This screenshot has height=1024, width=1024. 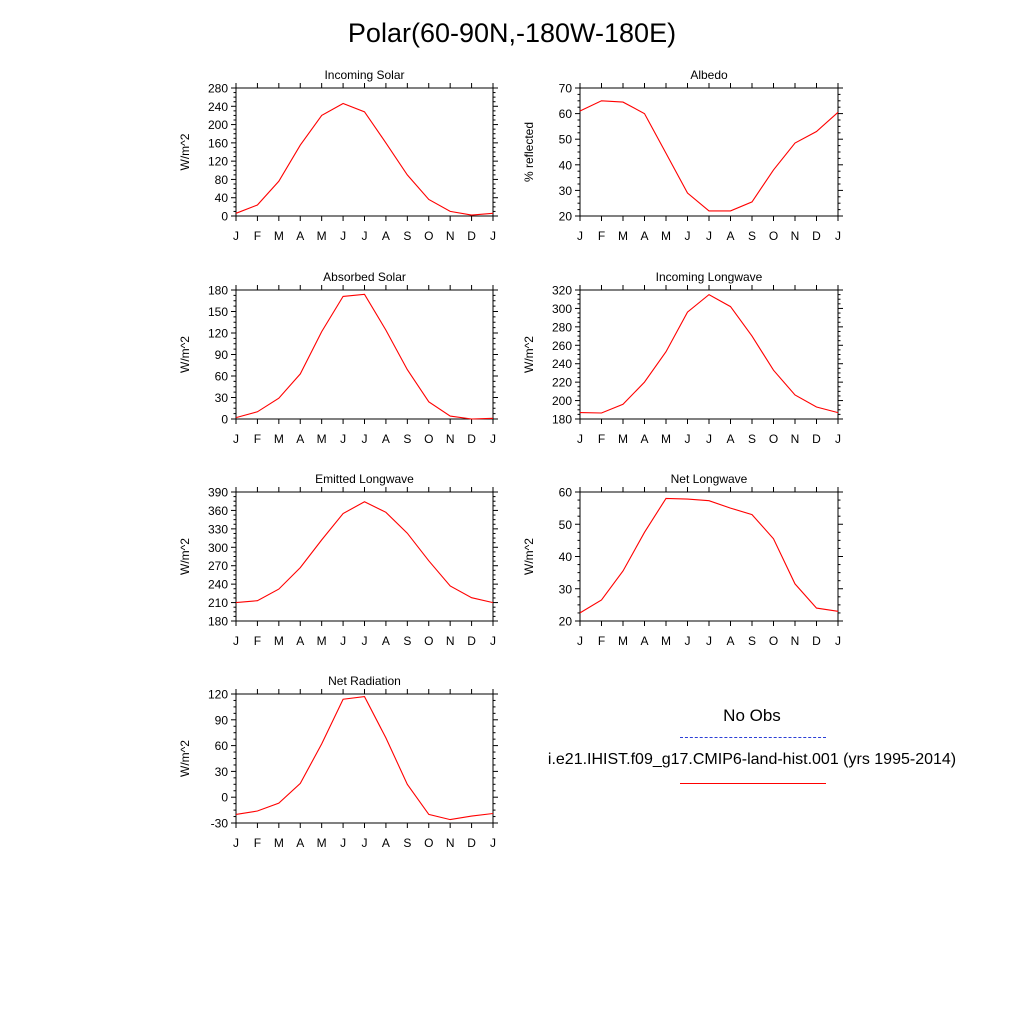 I want to click on y-tick-label: 90, so click(x=222, y=720).